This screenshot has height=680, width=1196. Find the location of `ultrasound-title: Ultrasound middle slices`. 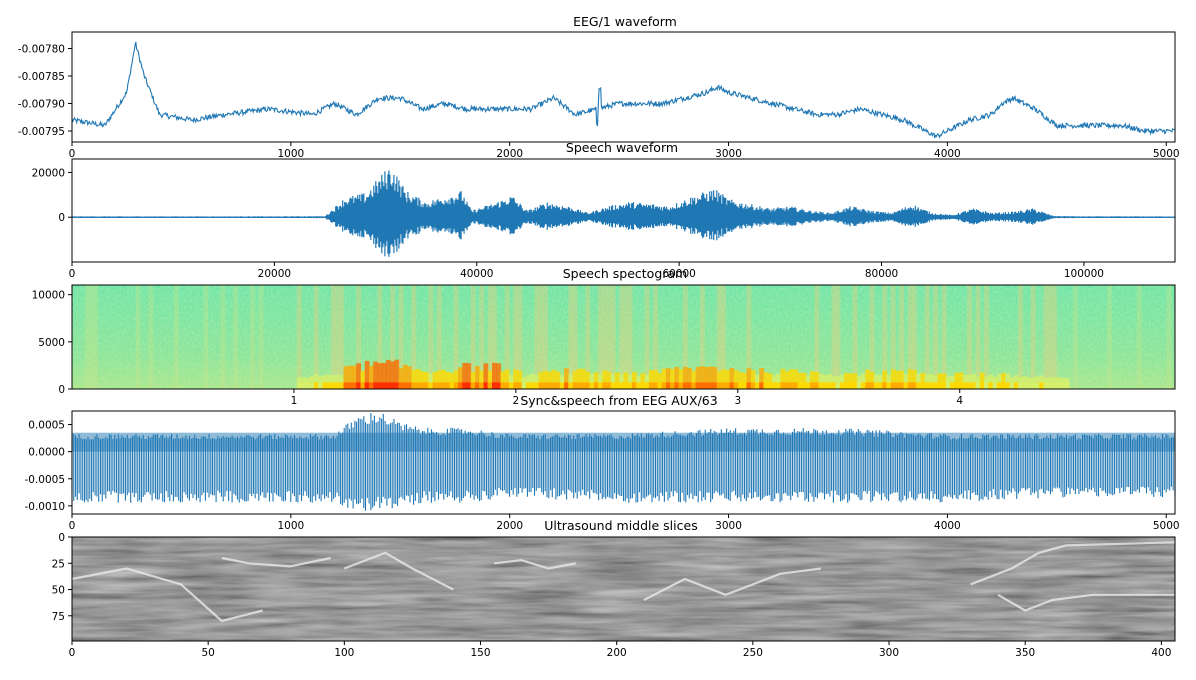

ultrasound-title: Ultrasound middle slices is located at coordinates (620, 525).